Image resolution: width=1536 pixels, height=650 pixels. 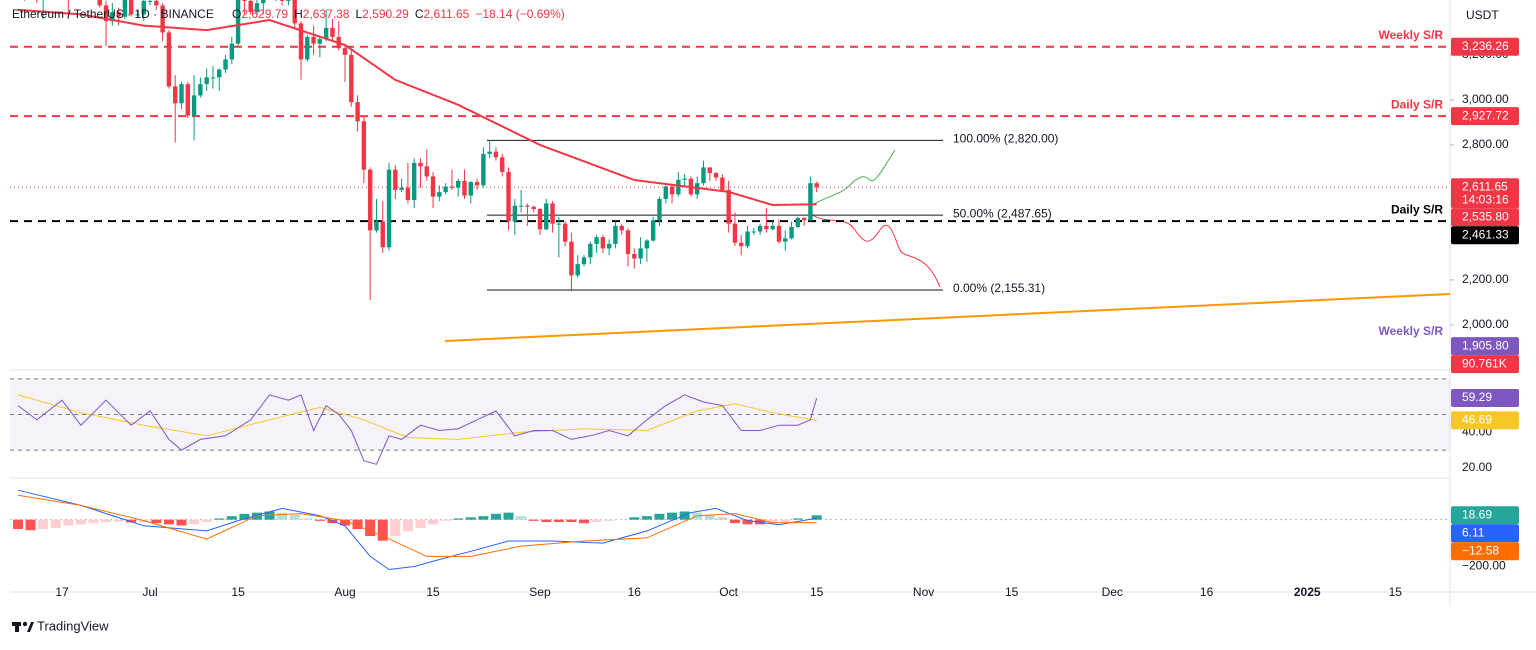 What do you see at coordinates (447, 14) in the screenshot?
I see `ohlc-value: 2,611.65` at bounding box center [447, 14].